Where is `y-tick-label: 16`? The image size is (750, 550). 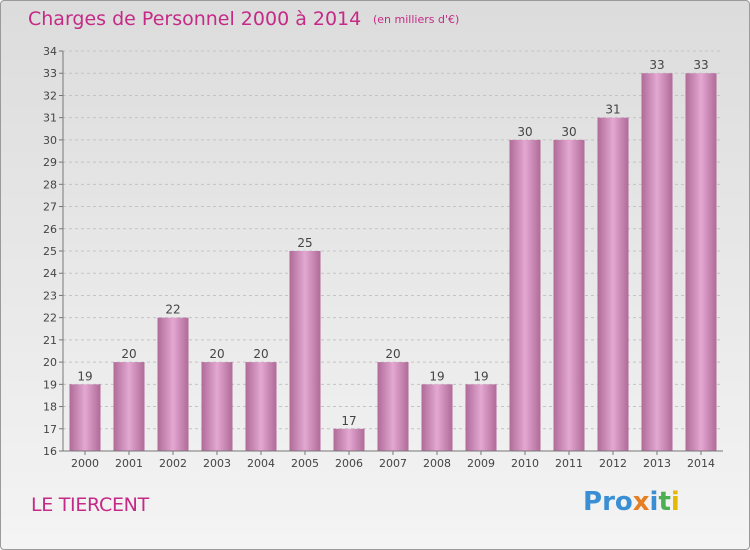
y-tick-label: 16 is located at coordinates (50, 451).